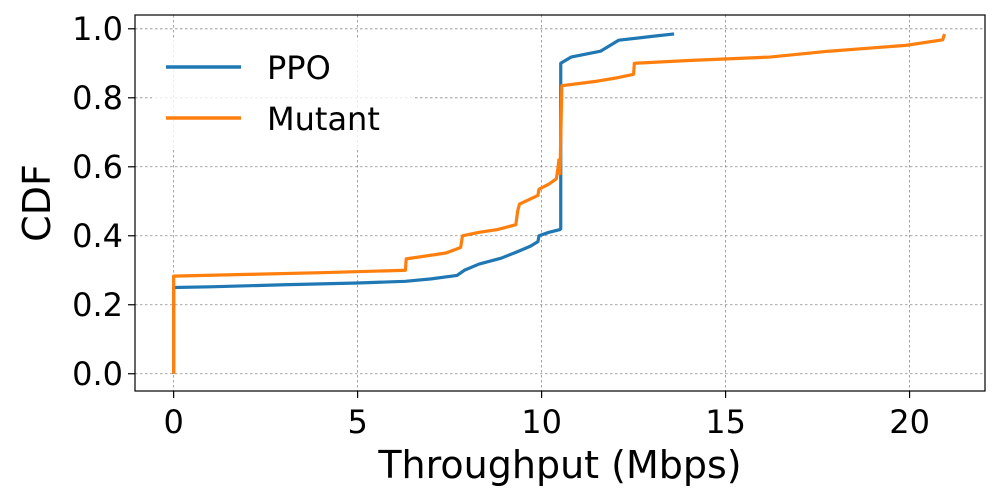  Describe the element at coordinates (357, 422) in the screenshot. I see `x-tick-label: 5` at that location.